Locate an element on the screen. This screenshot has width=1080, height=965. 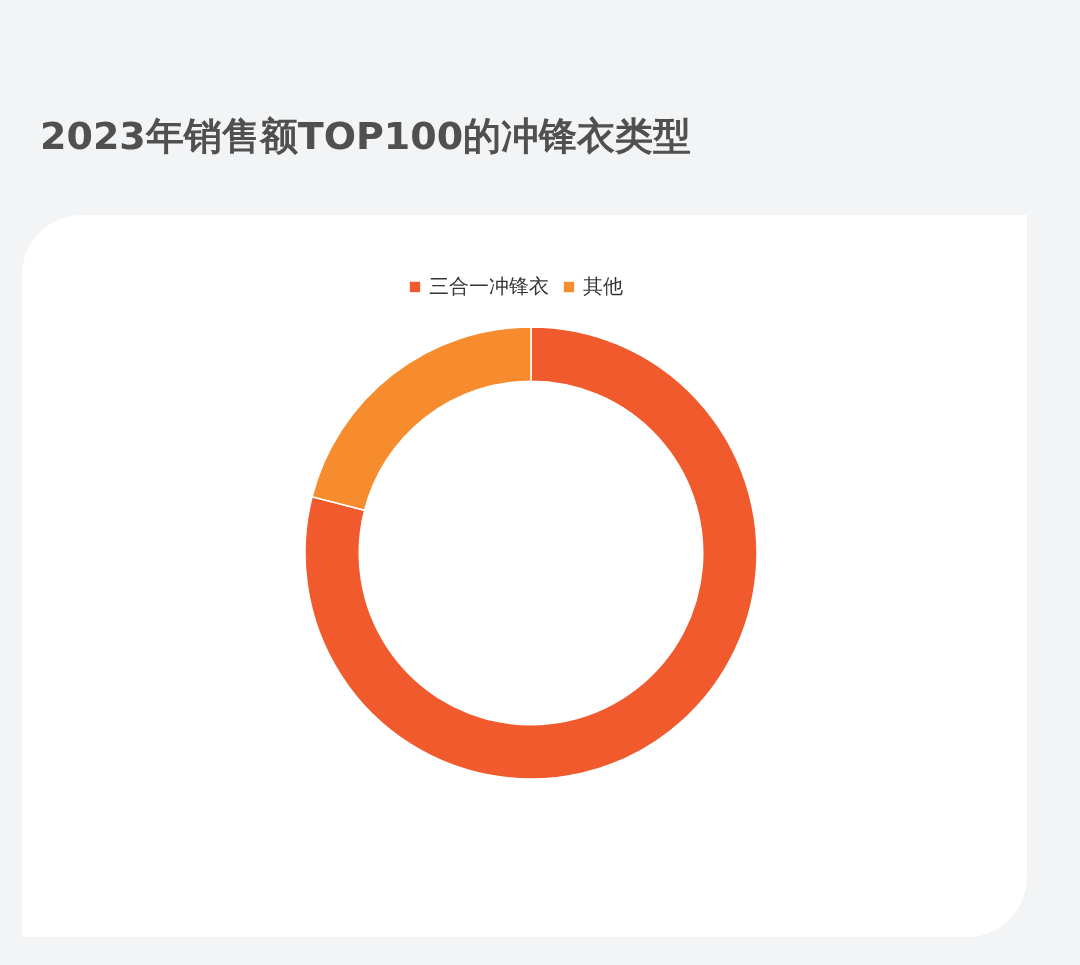
chart-title: 2023年销售额TOP100的冲锋衣类型 is located at coordinates (366, 136).